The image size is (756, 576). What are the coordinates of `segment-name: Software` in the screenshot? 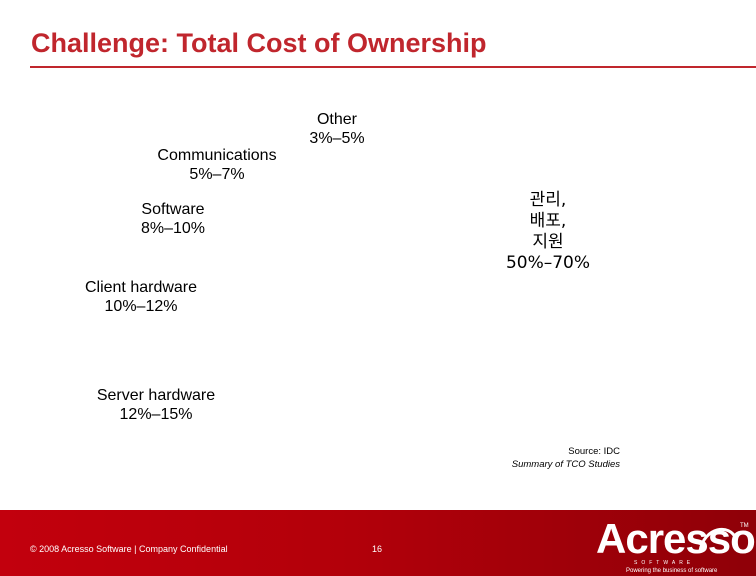 It's located at (173, 209).